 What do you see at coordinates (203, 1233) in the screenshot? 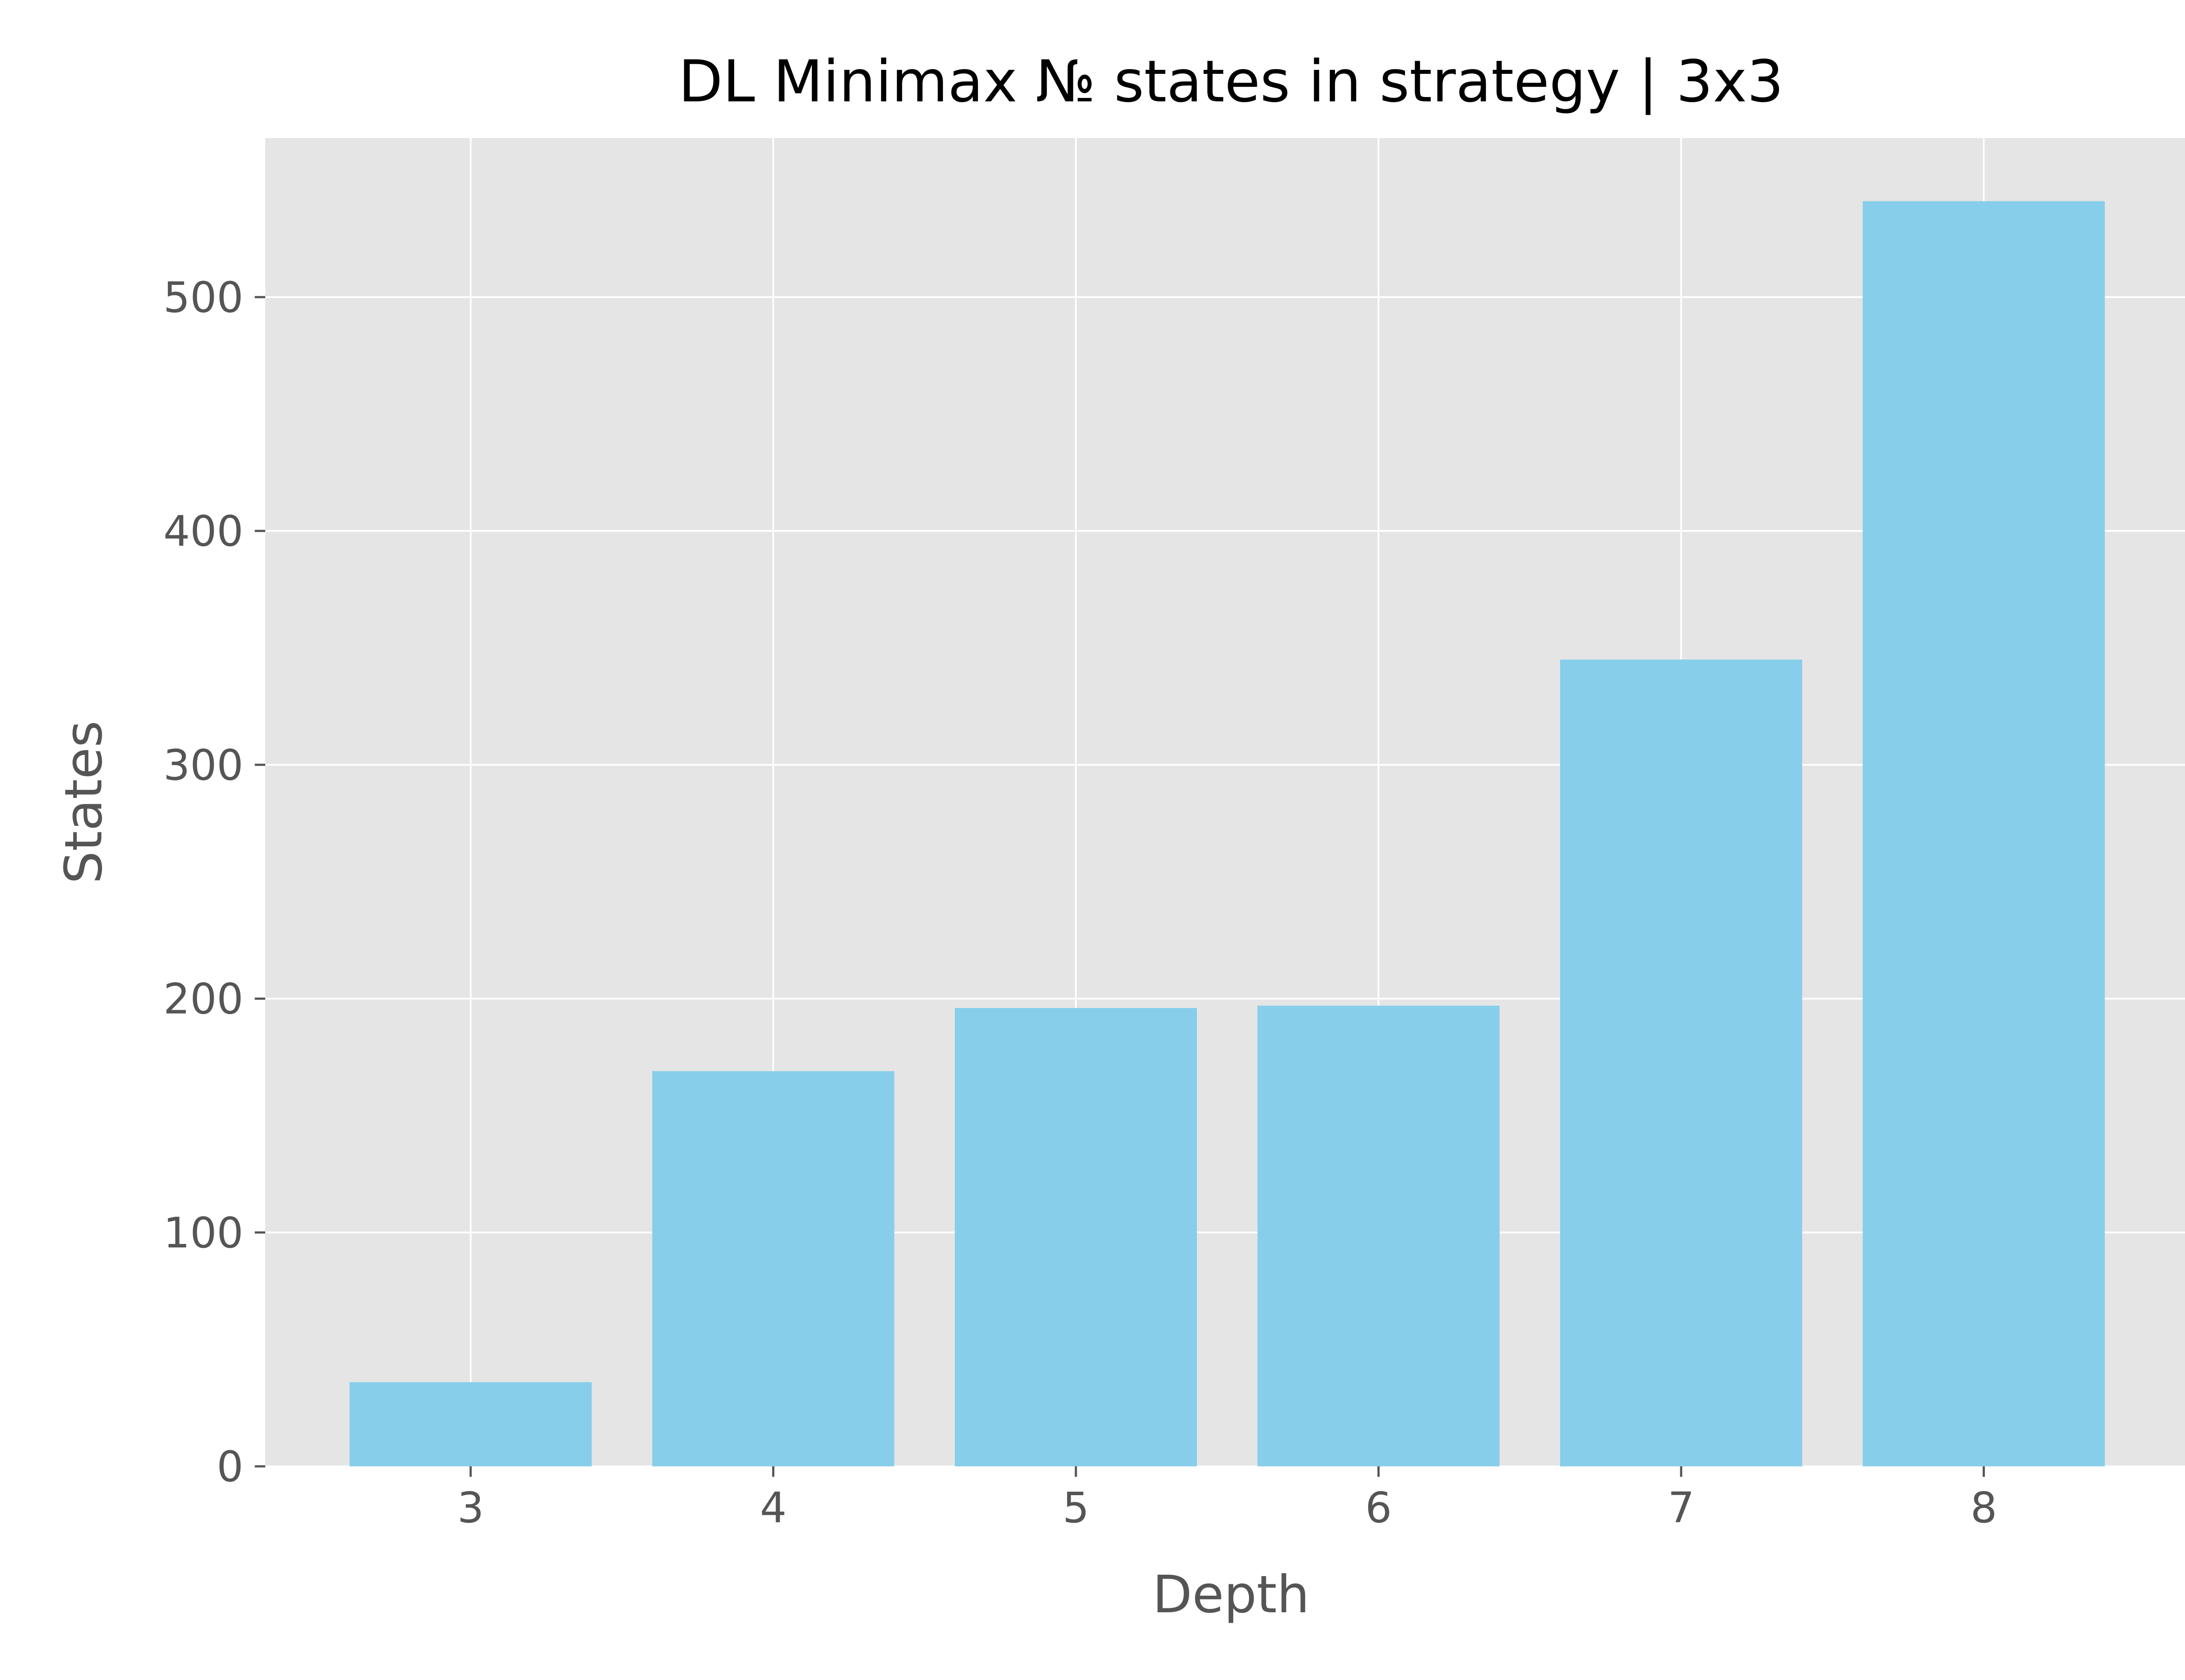
I see `y-tick-label: 100` at bounding box center [203, 1233].